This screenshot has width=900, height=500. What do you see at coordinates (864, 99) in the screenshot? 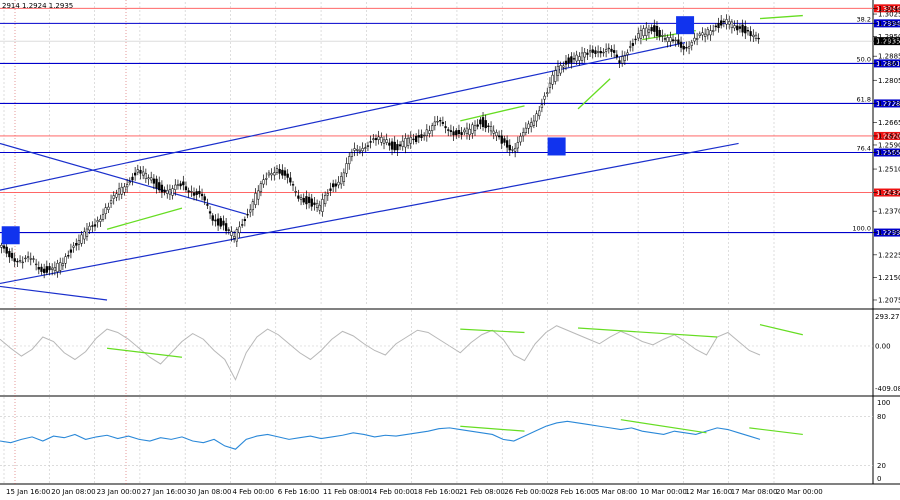
I see `fib-ratio-label: 61.8` at bounding box center [864, 99].